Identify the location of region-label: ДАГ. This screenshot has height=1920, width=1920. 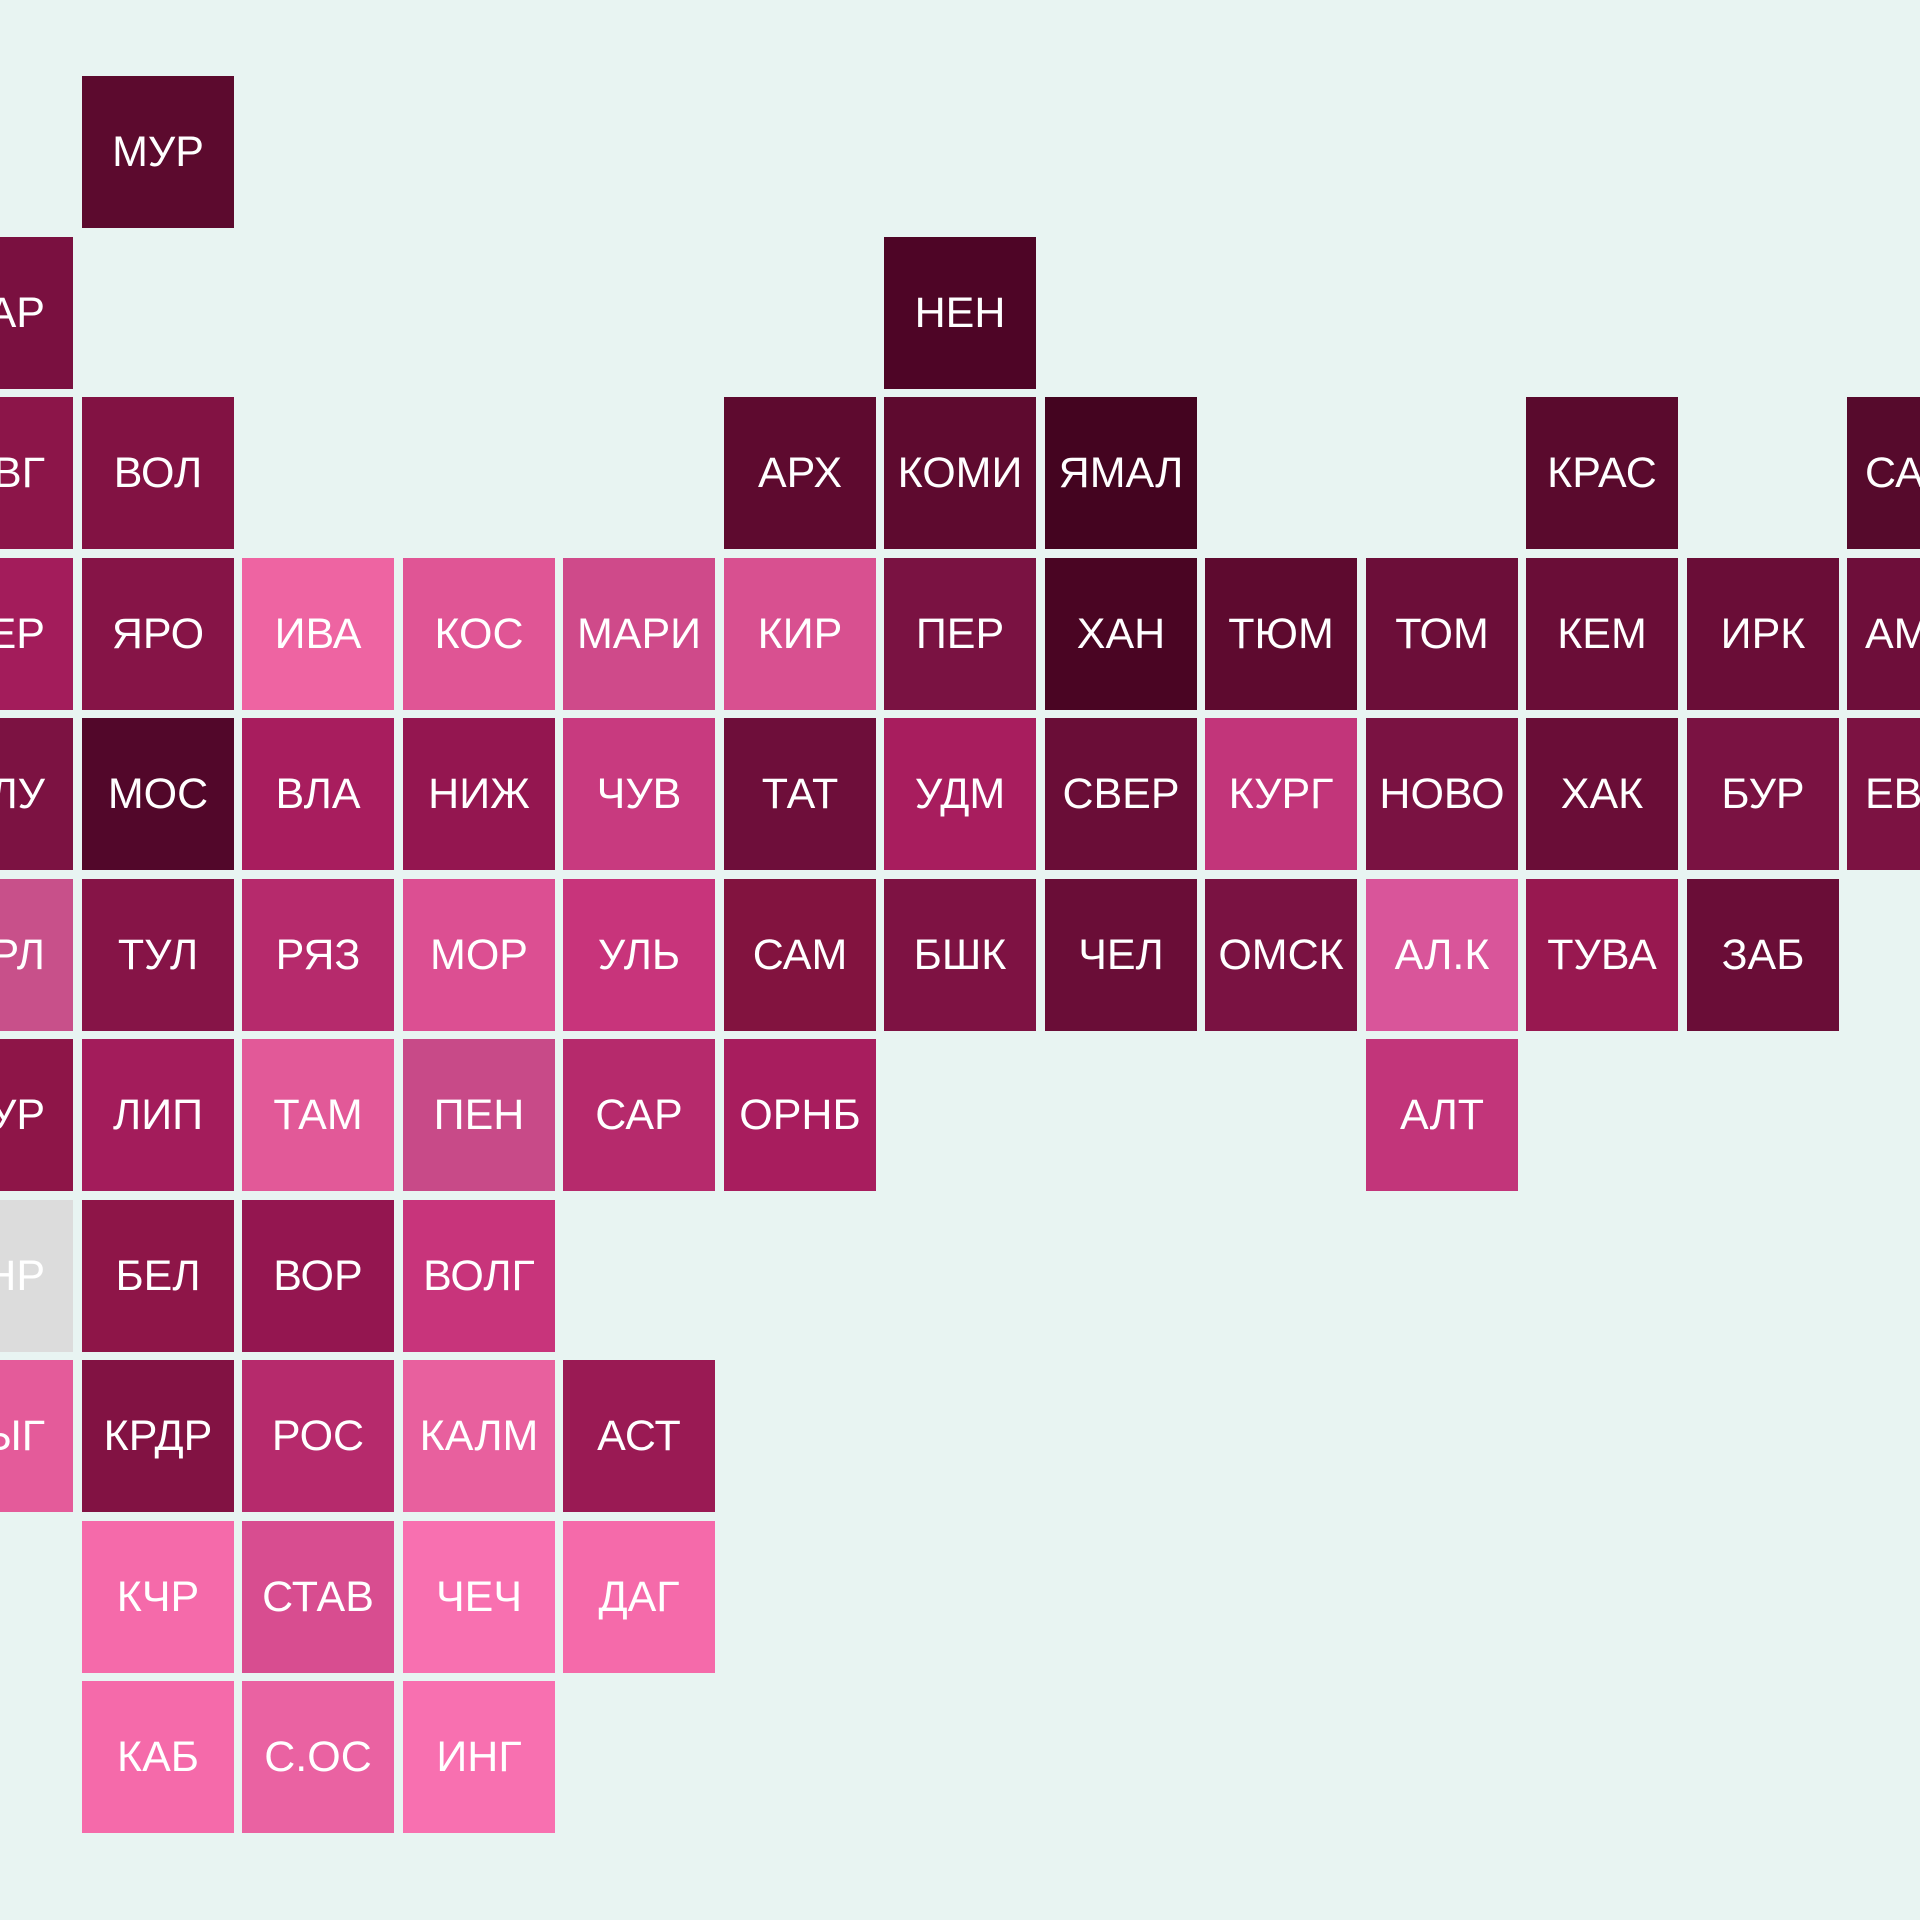
(639, 1596).